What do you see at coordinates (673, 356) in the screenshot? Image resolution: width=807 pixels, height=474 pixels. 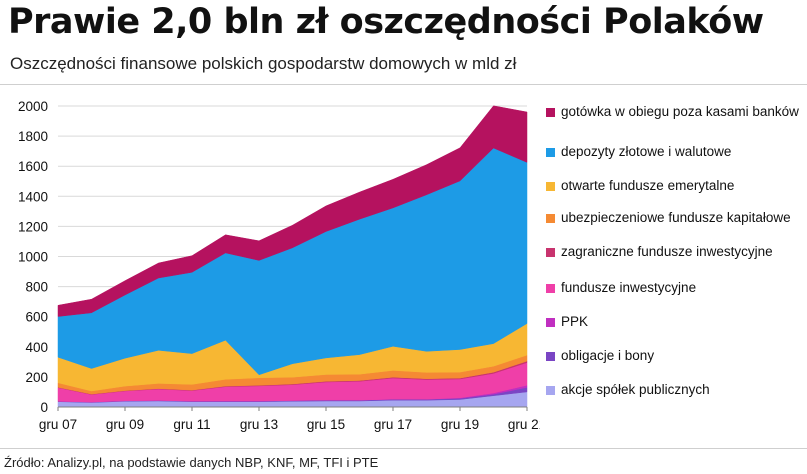 I see `legend-item: obligacje i bony` at bounding box center [673, 356].